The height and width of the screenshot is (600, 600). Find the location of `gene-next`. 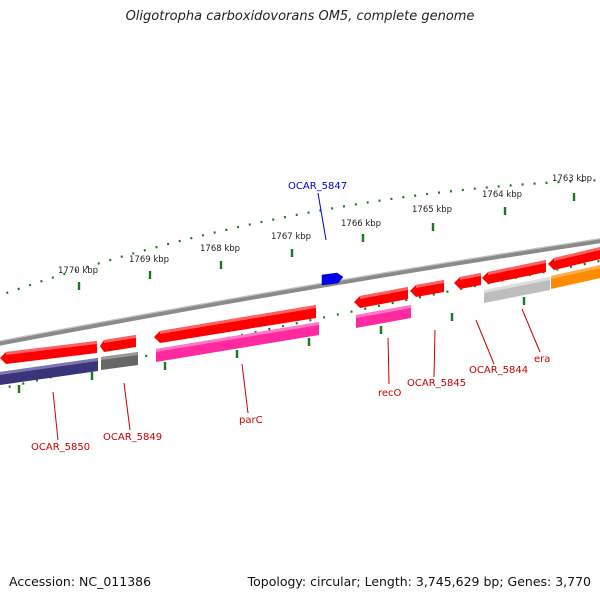

gene-next is located at coordinates (575, 276).